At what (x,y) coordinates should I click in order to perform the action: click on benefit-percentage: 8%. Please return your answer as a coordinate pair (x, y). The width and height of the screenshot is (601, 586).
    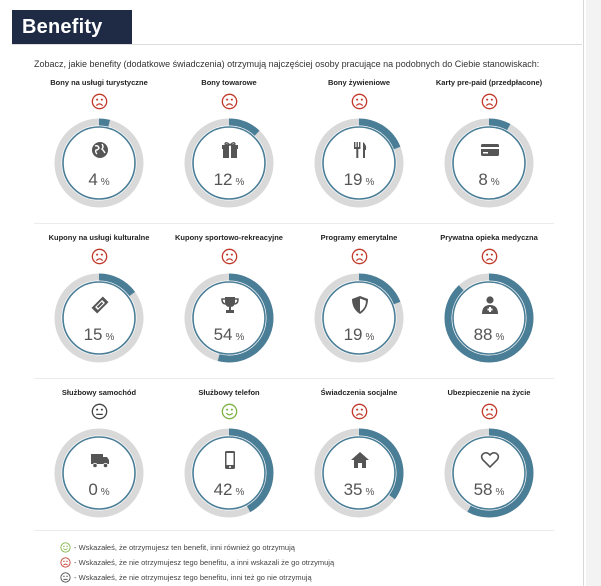
    Looking at the image, I should click on (489, 180).